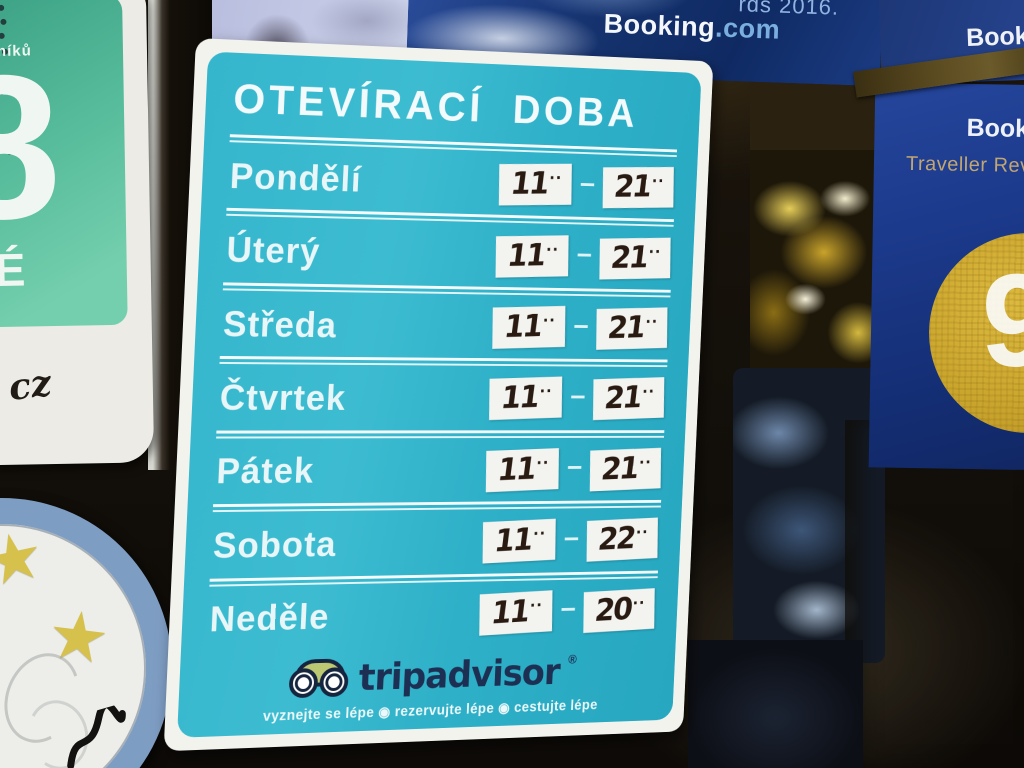  I want to click on opening-hours-row: Sobota 11·· – 22··, so click(435, 543).